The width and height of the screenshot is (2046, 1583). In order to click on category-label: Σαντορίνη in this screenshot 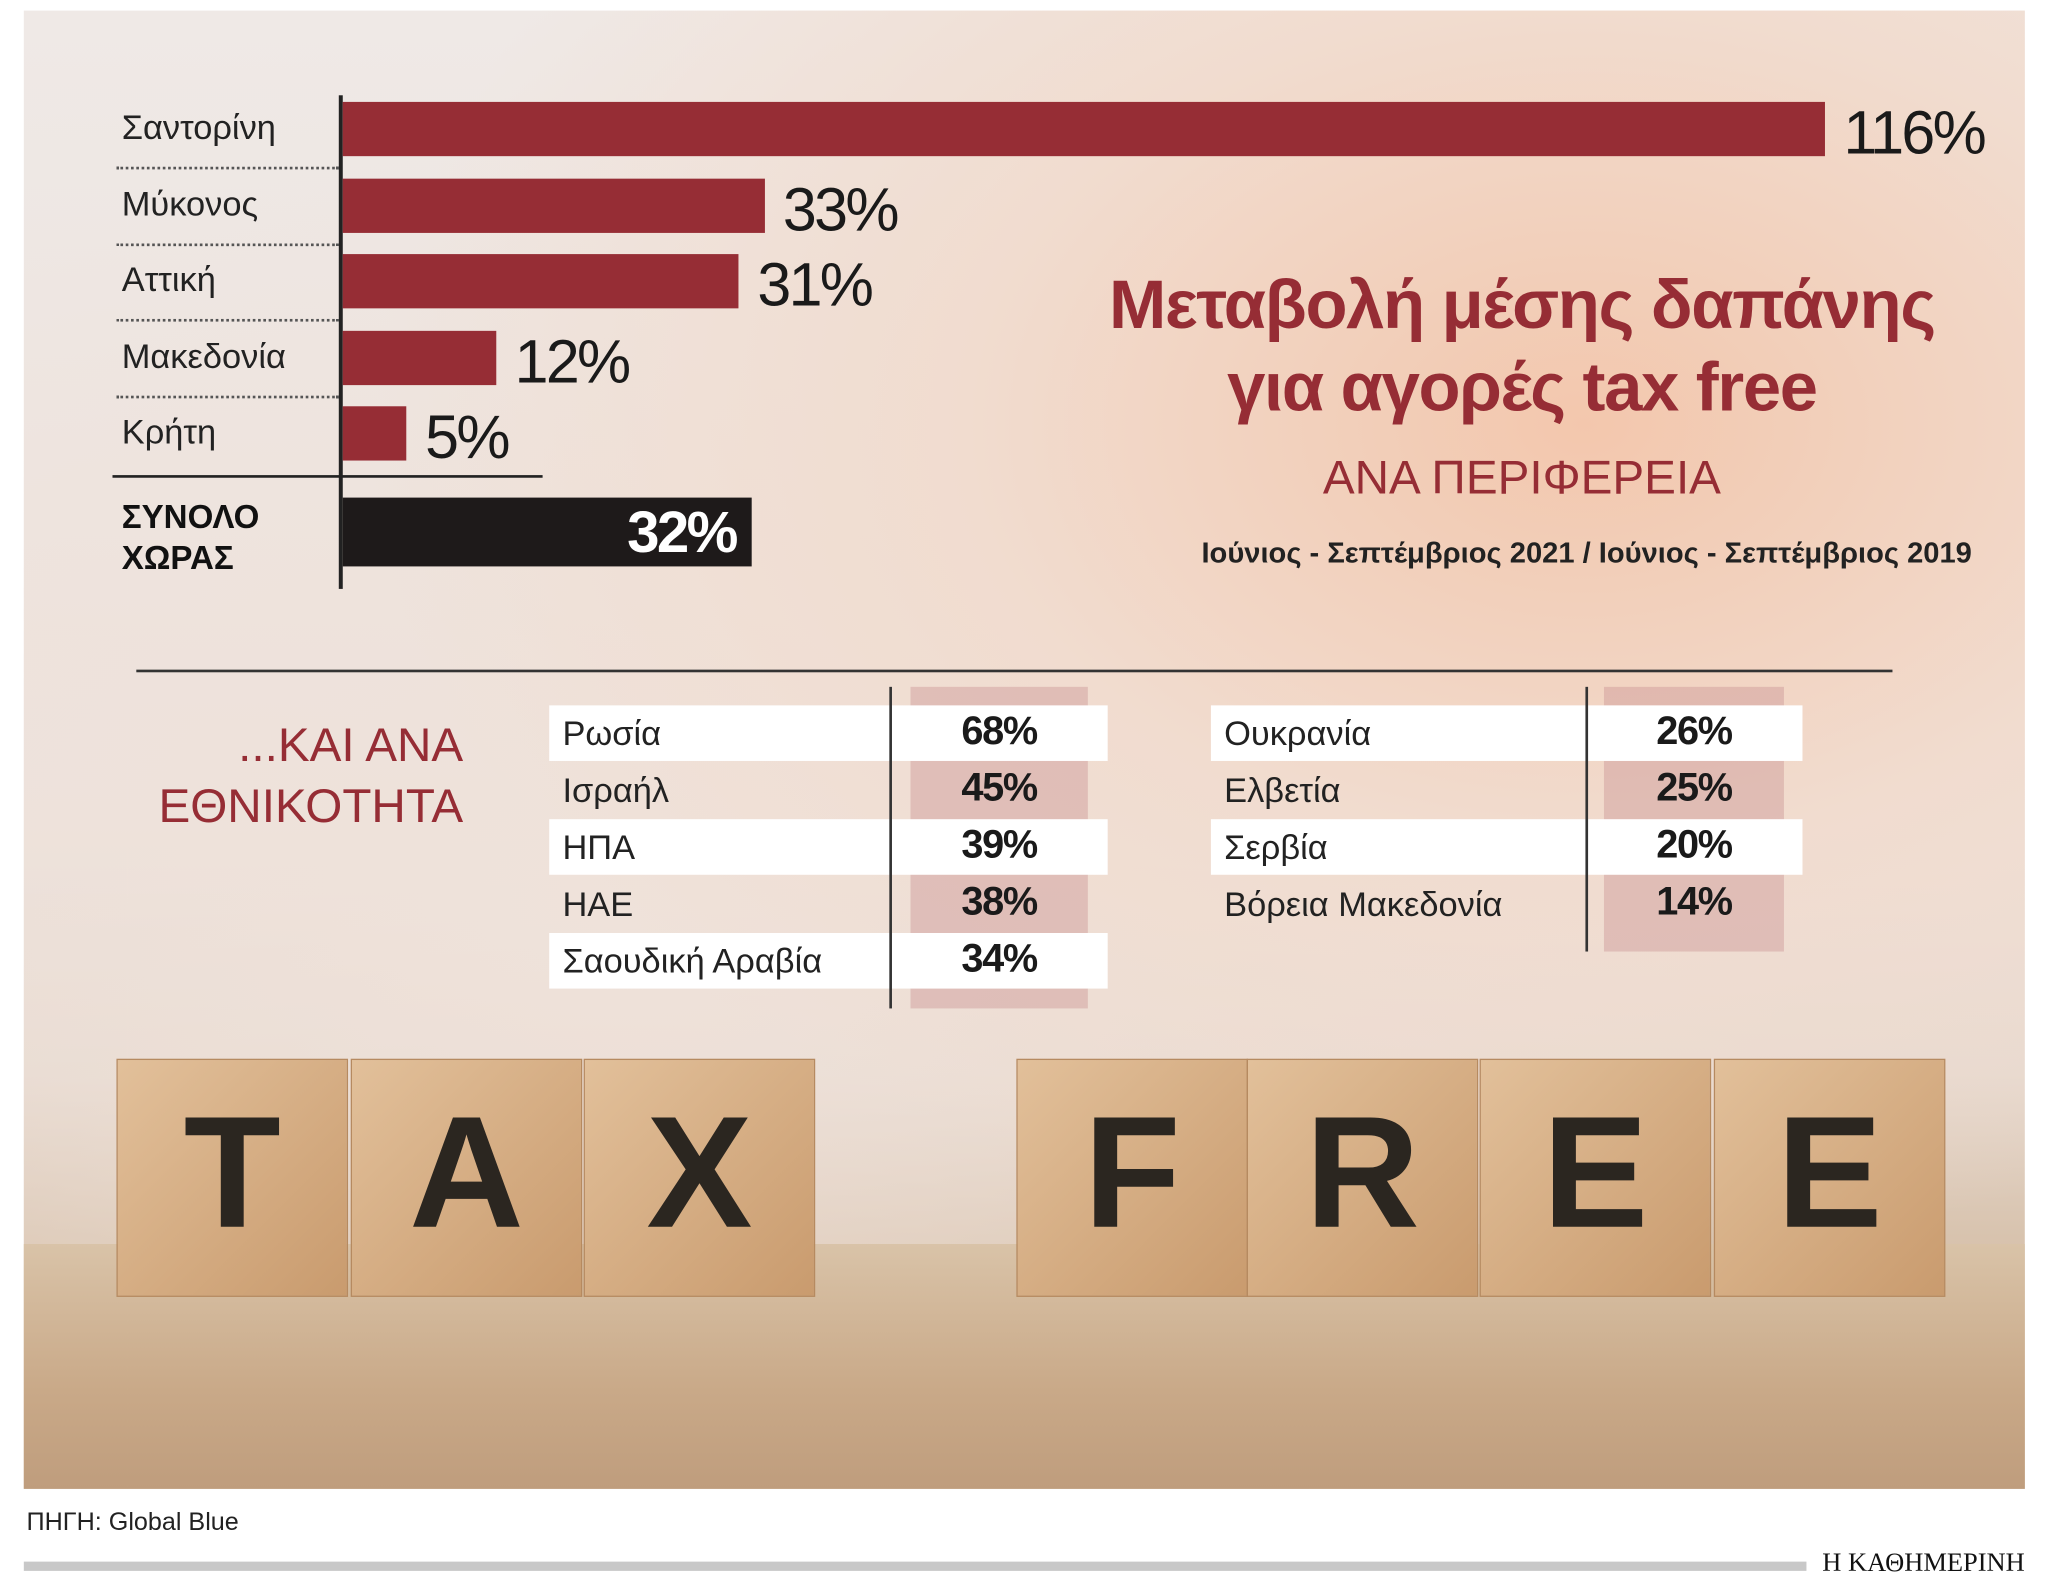, I will do `click(198, 127)`.